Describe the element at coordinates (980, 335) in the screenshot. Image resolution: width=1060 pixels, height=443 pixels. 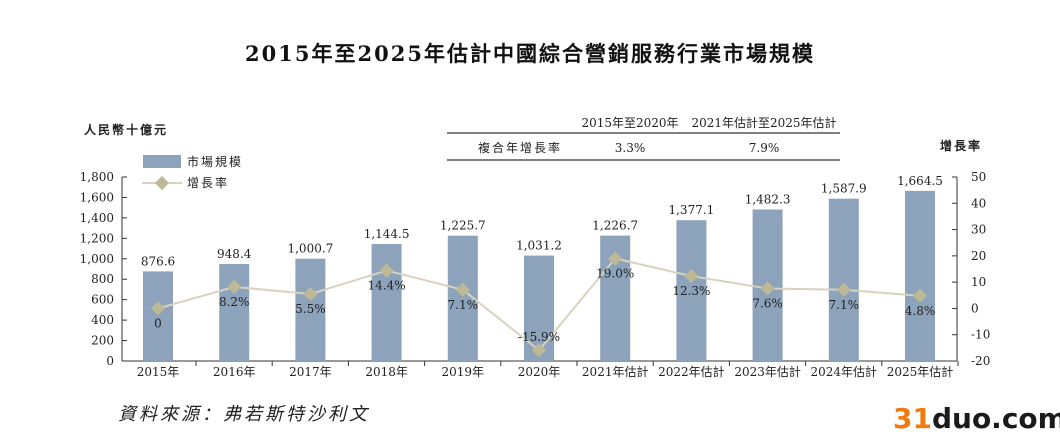
I see `y2-tick-label: -10` at that location.